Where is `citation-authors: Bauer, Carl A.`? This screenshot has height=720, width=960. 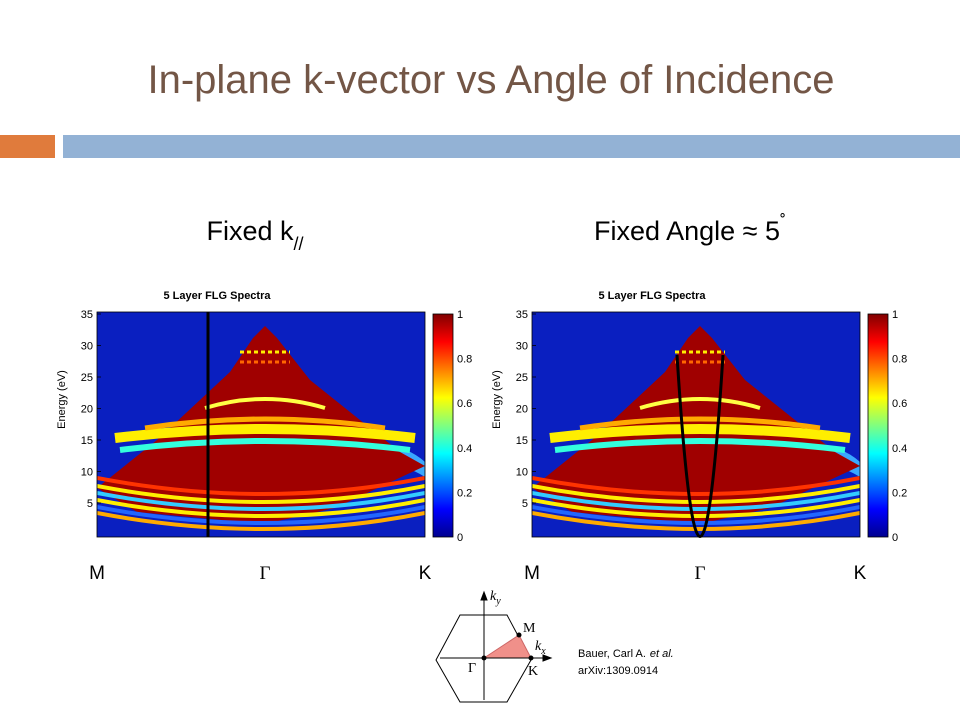
citation-authors: Bauer, Carl A. is located at coordinates (612, 654).